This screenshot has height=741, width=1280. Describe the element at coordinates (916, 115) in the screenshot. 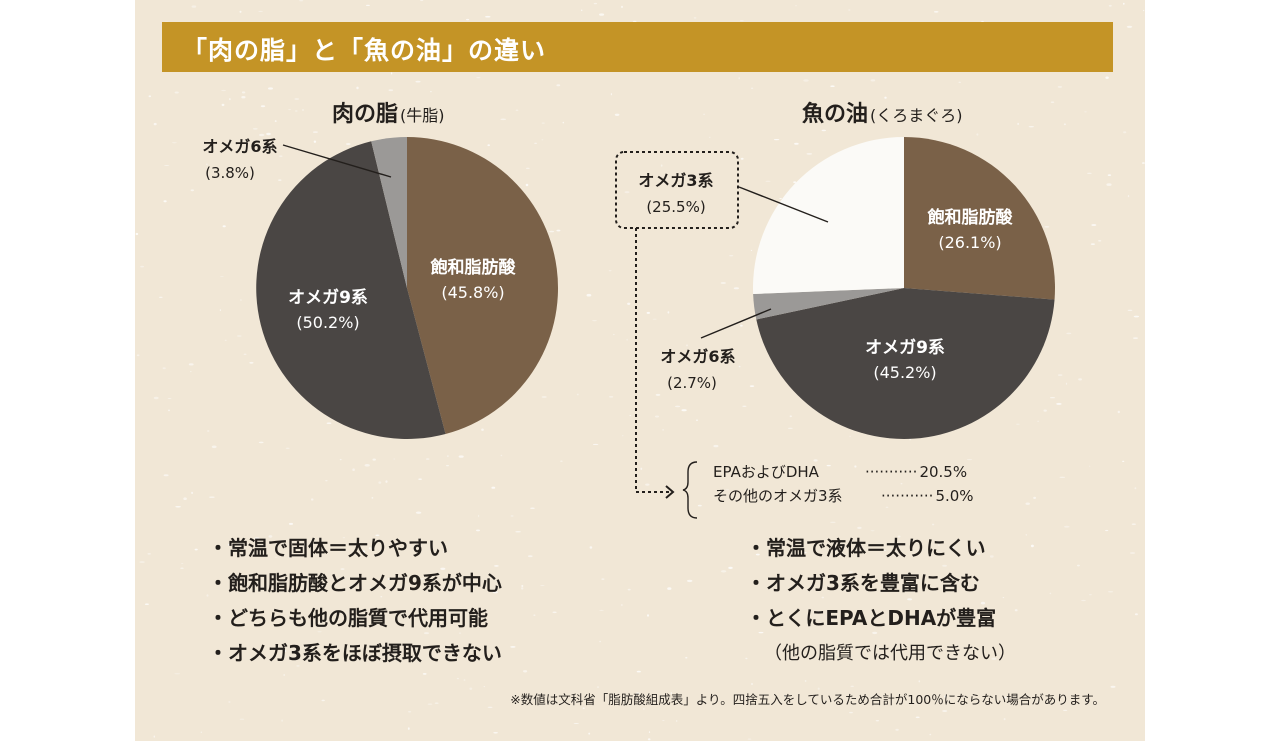

I see `fish-chart-subtitle: (くろまぐろ)` at that location.